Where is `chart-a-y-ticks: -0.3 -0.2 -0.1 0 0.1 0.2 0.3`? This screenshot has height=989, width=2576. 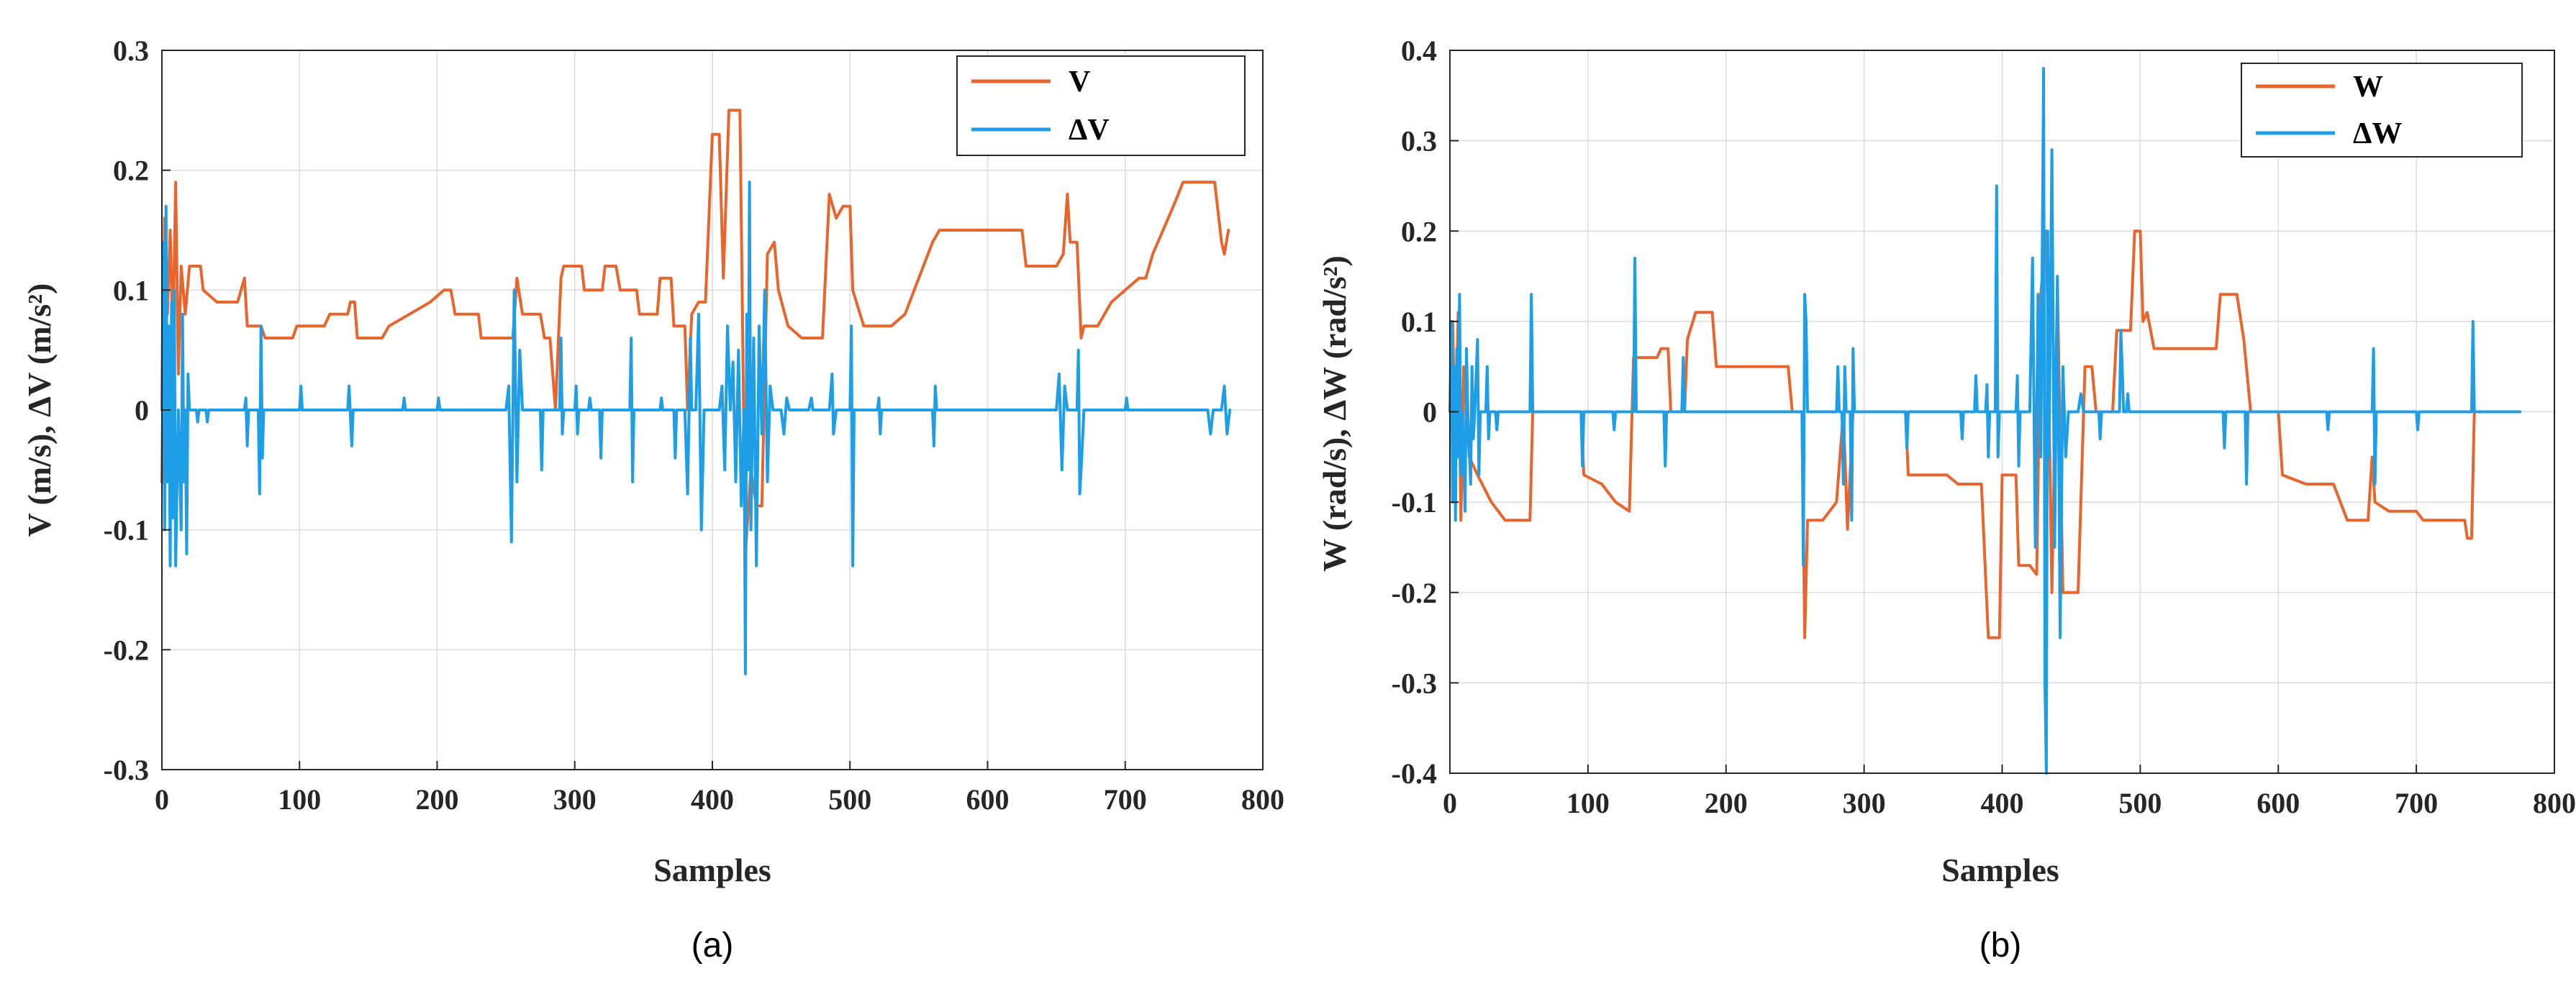 chart-a-y-ticks: -0.3 -0.2 -0.1 0 0.1 0.2 0.3 is located at coordinates (137, 411).